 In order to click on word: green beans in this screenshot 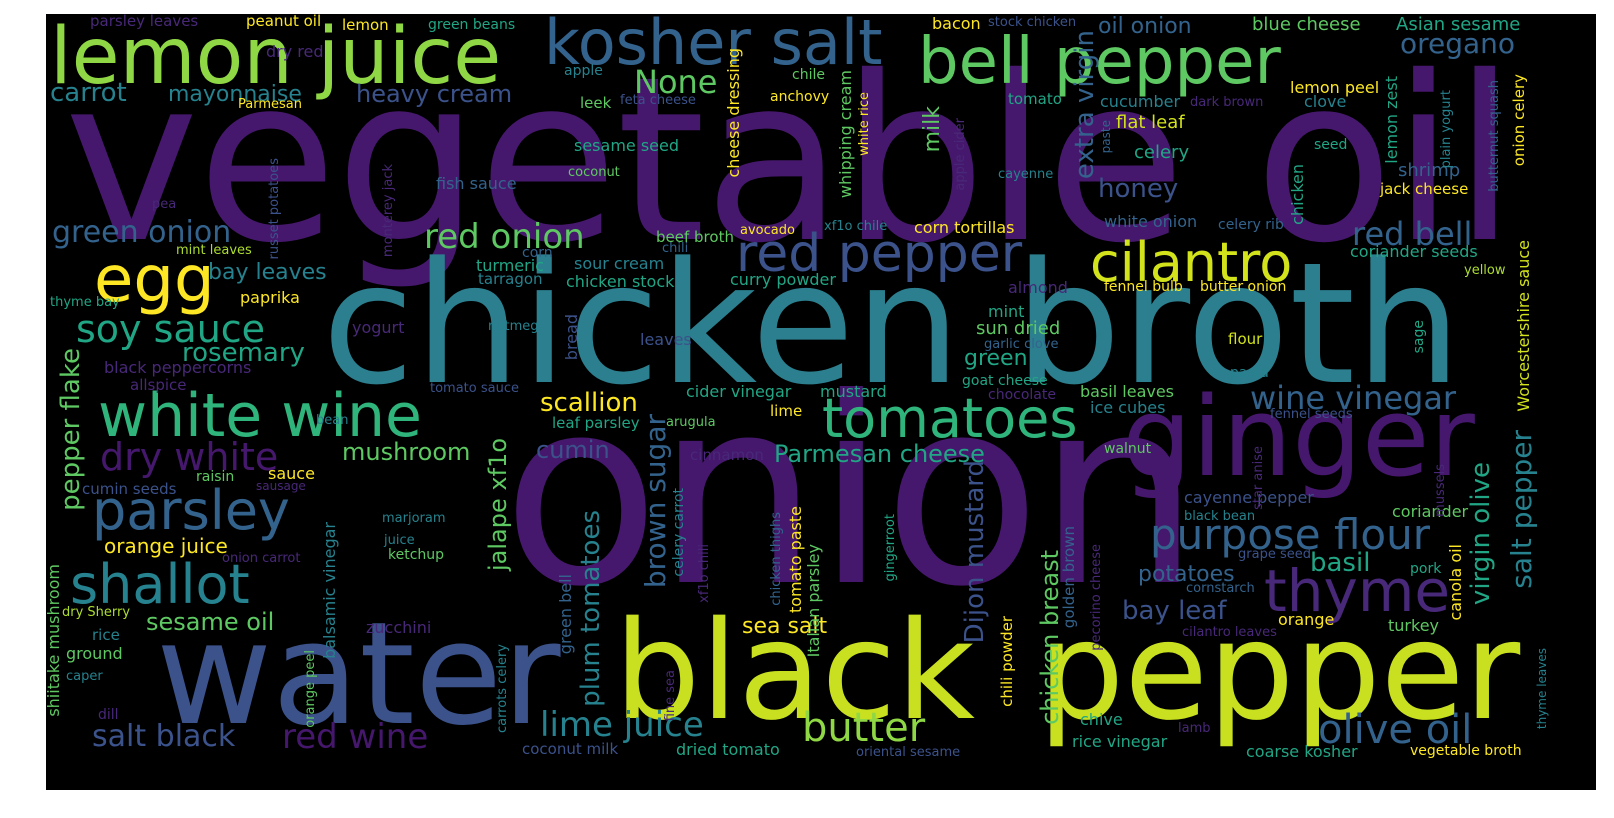, I will do `click(472, 25)`.